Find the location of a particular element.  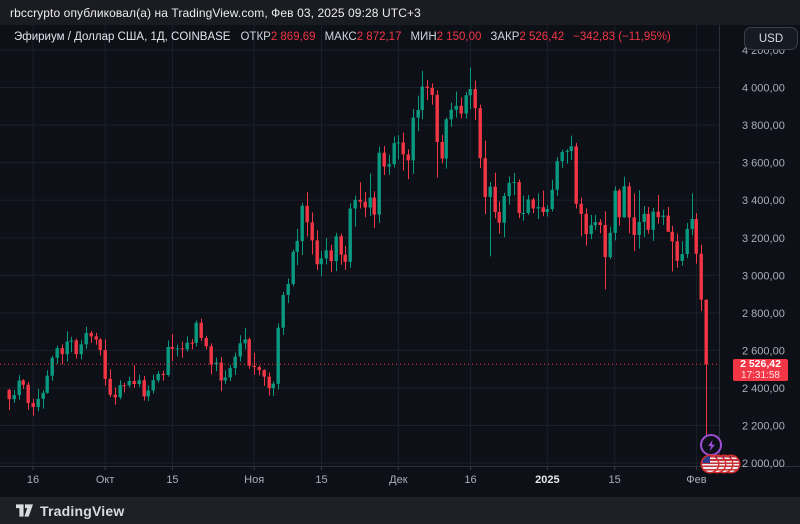

stat-open-value: 2 869,69 is located at coordinates (293, 37).